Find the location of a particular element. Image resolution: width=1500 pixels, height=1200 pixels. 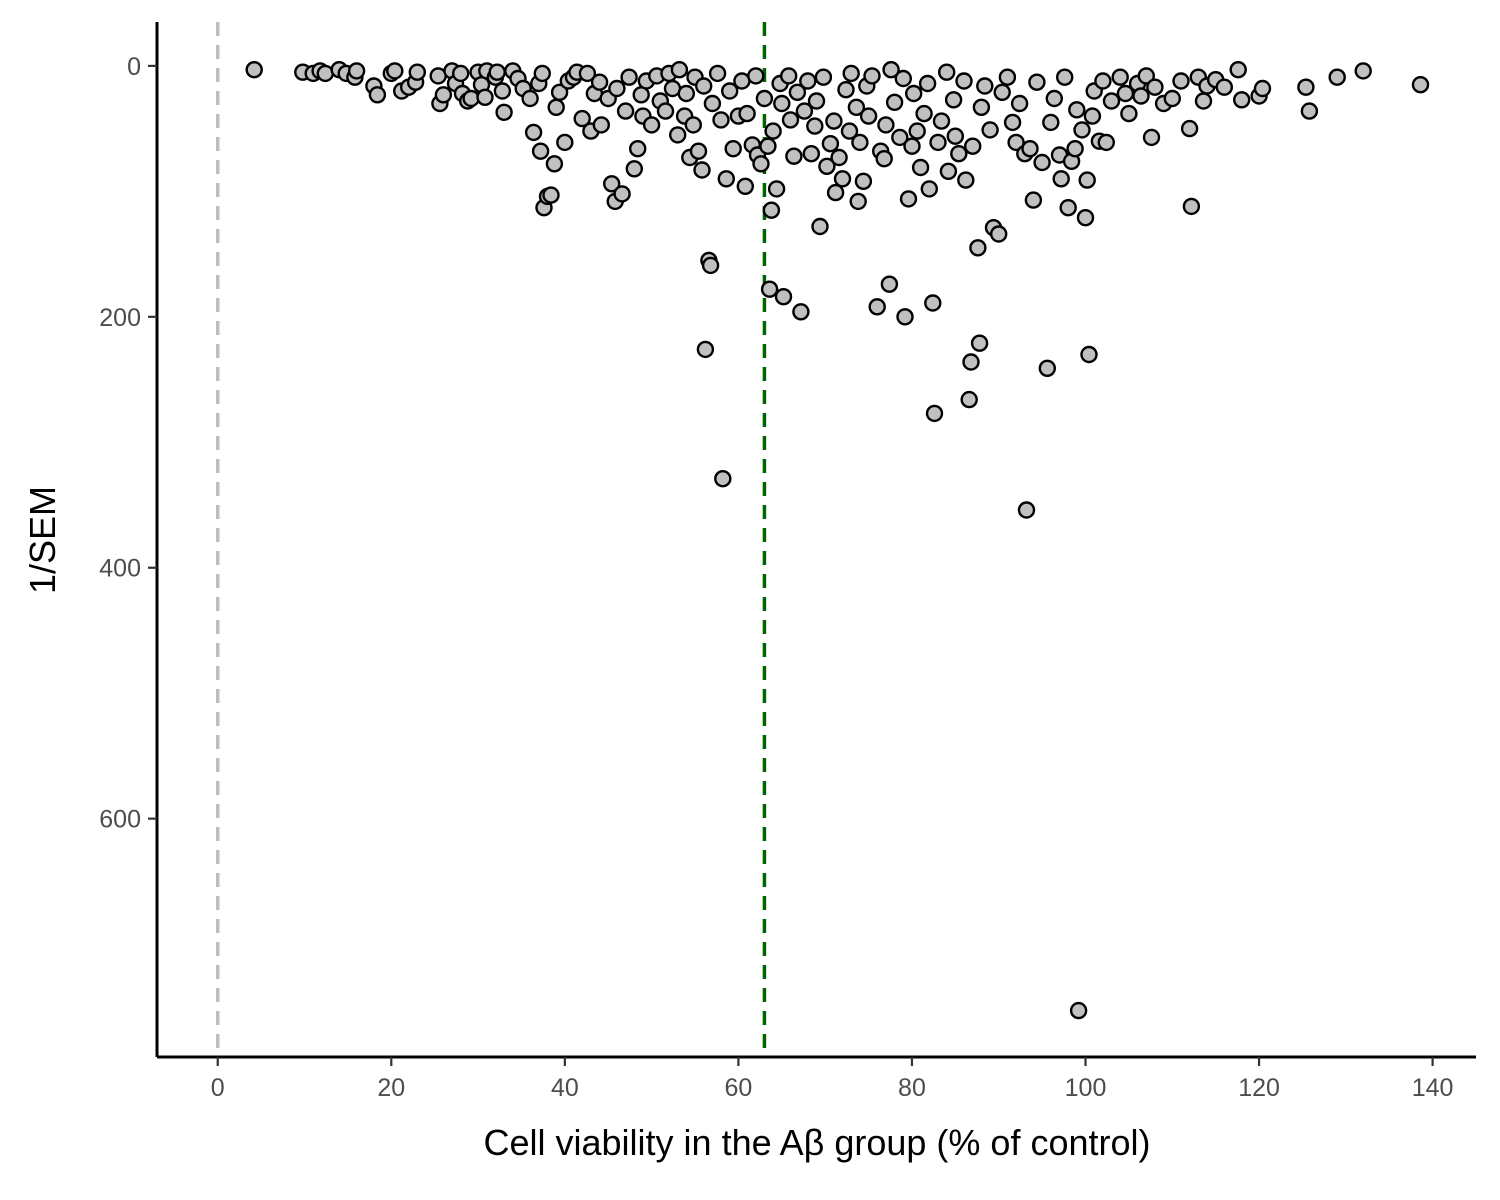

x-tick-label: 140 is located at coordinates (1433, 1088).